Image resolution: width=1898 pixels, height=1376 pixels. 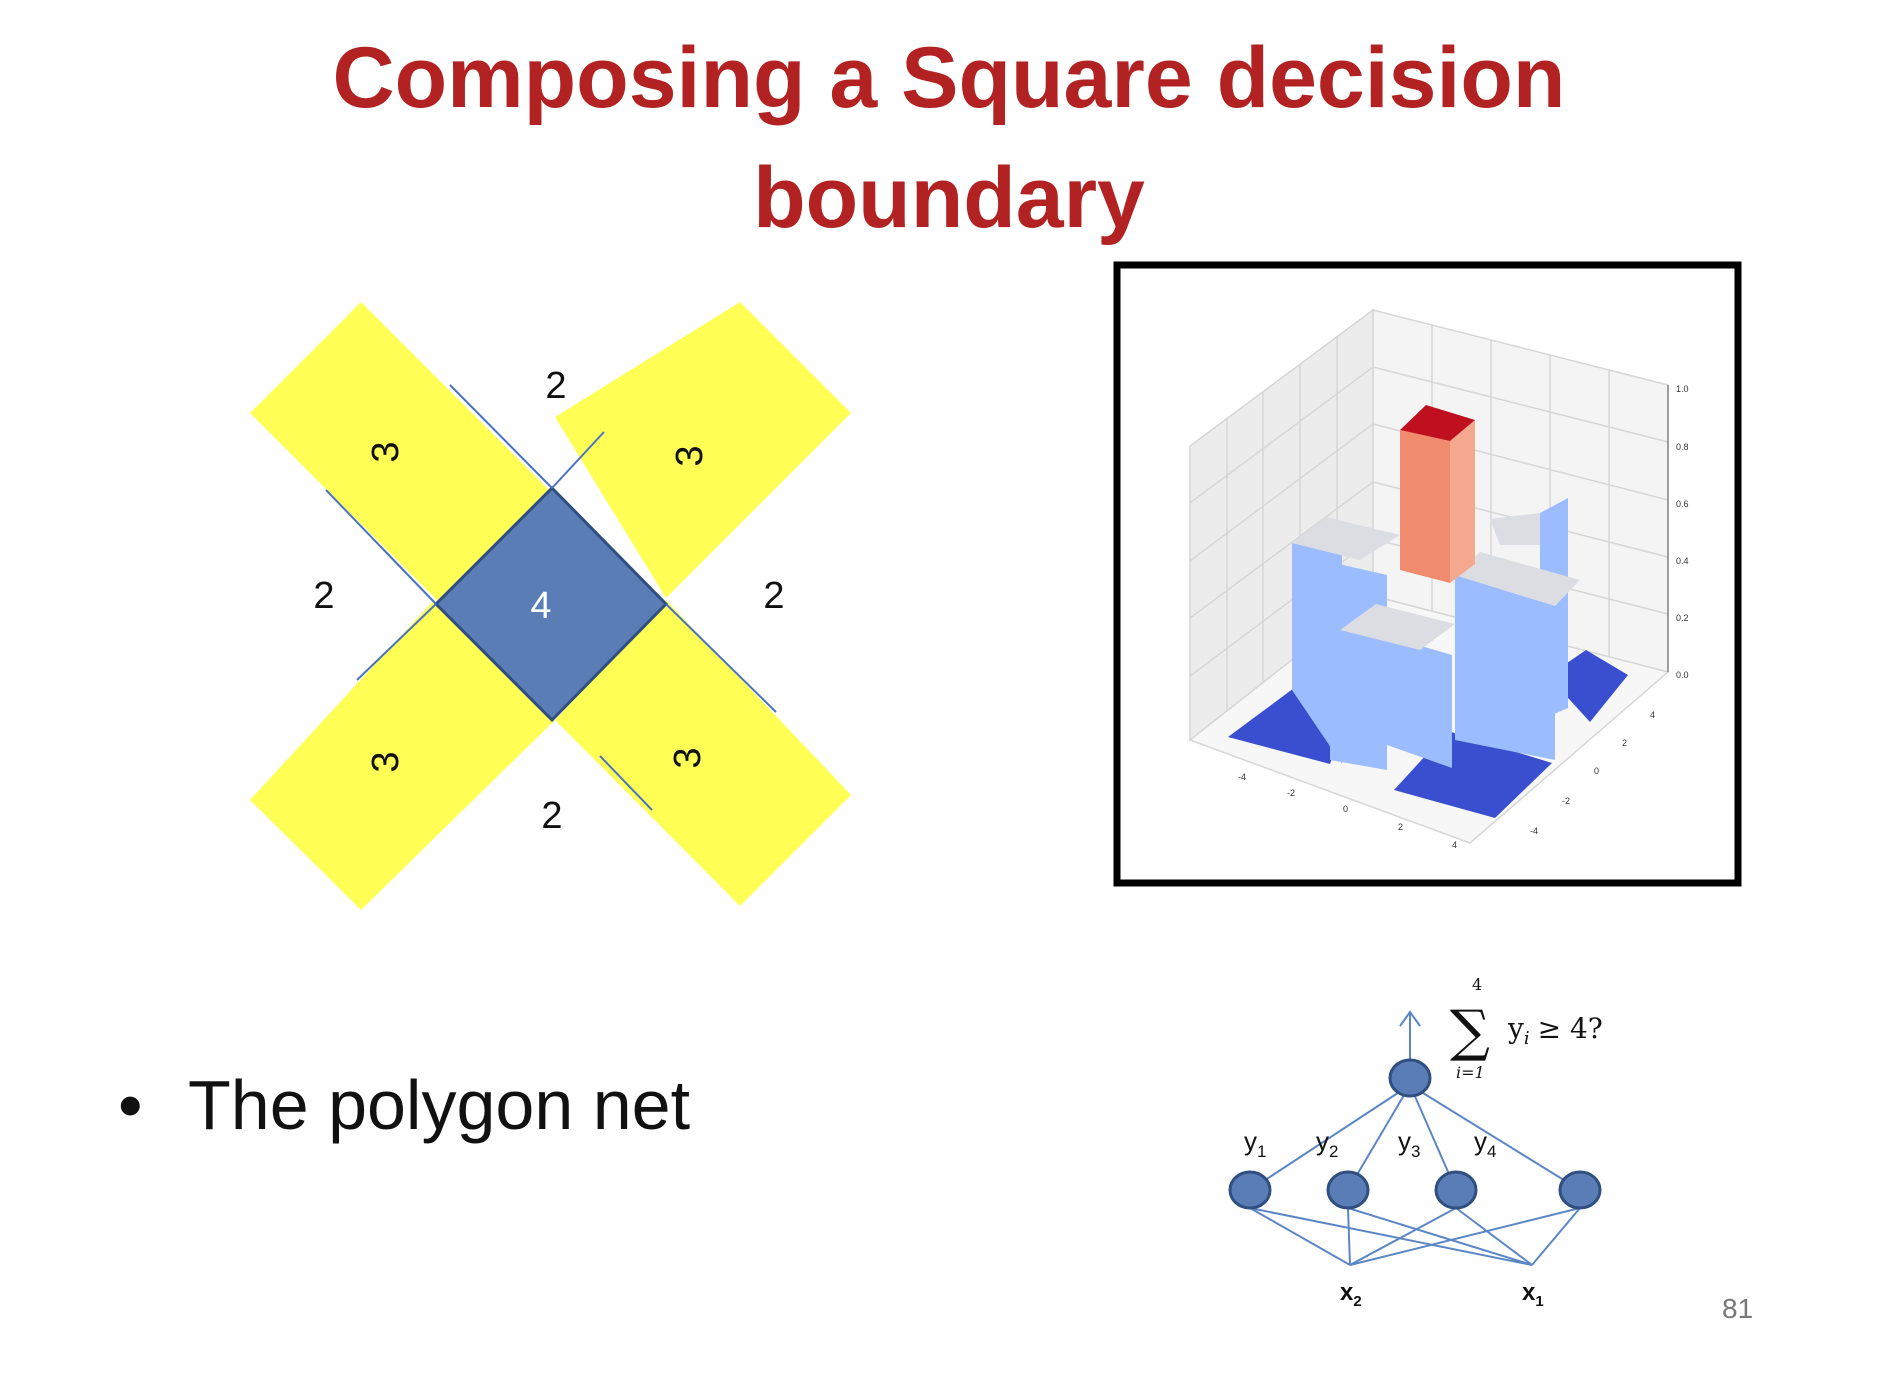 What do you see at coordinates (1470, 1072) in the screenshot?
I see `sum-lower-limit: i=1` at bounding box center [1470, 1072].